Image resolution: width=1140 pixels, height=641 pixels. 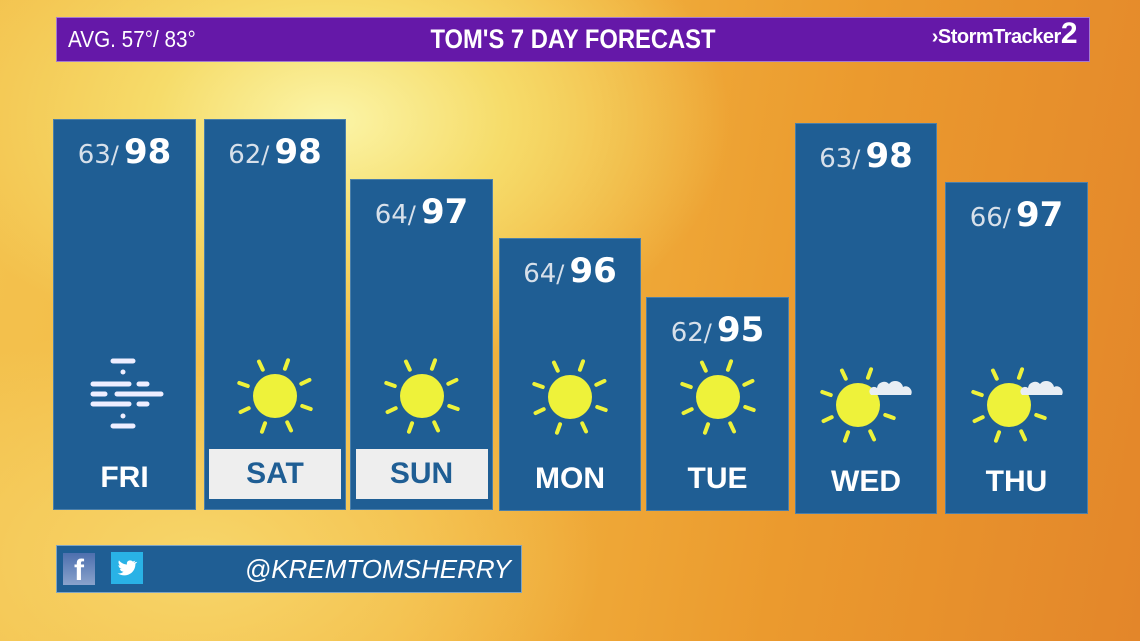 I want to click on day-label: SAT, so click(x=275, y=474).